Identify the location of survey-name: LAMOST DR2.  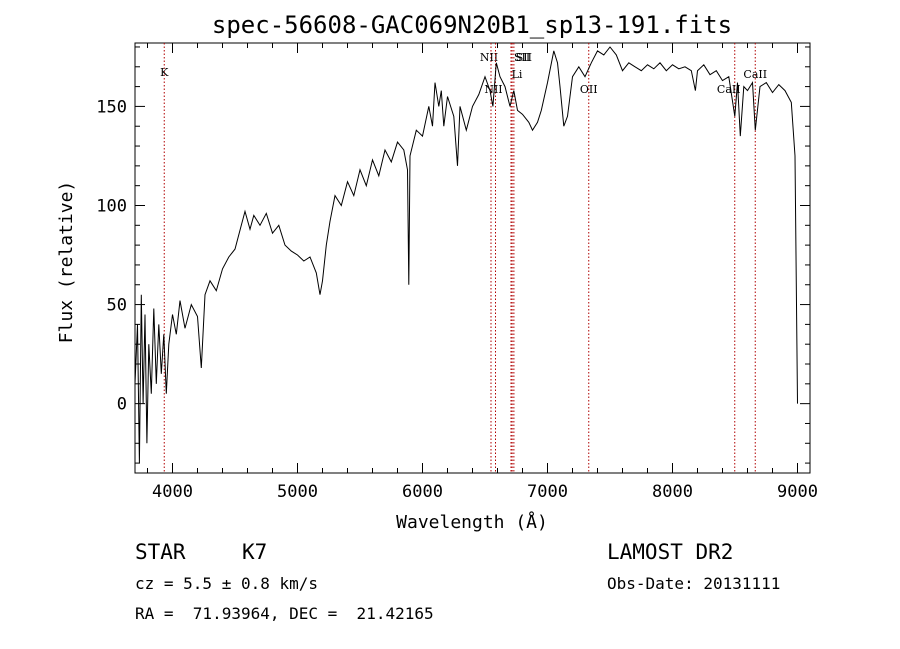
(670, 552).